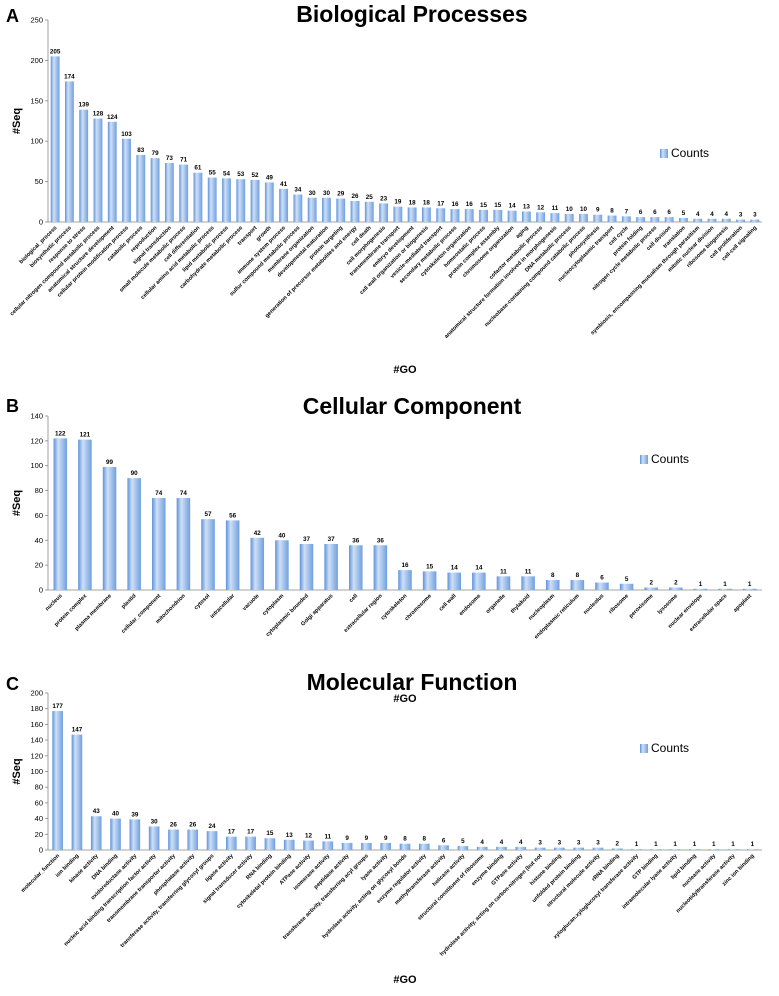 The image size is (779, 996). What do you see at coordinates (470, 605) in the screenshot?
I see `category-label: endosome` at bounding box center [470, 605].